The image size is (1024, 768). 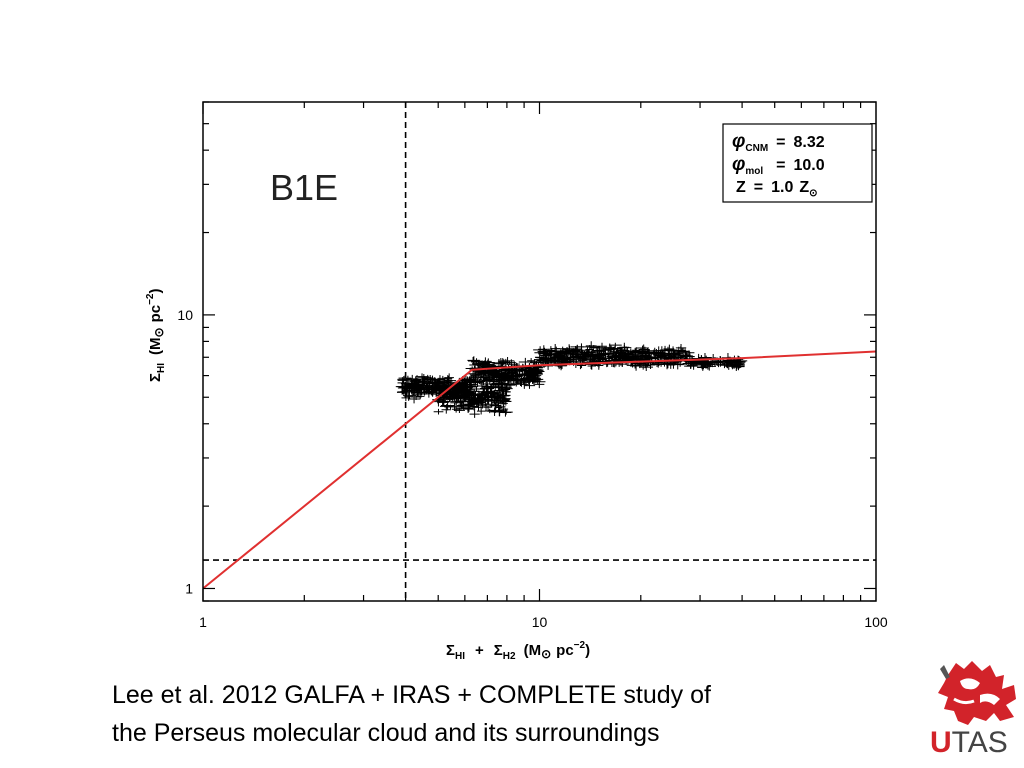 I want to click on y-tick-label-10: 10, so click(x=185, y=315).